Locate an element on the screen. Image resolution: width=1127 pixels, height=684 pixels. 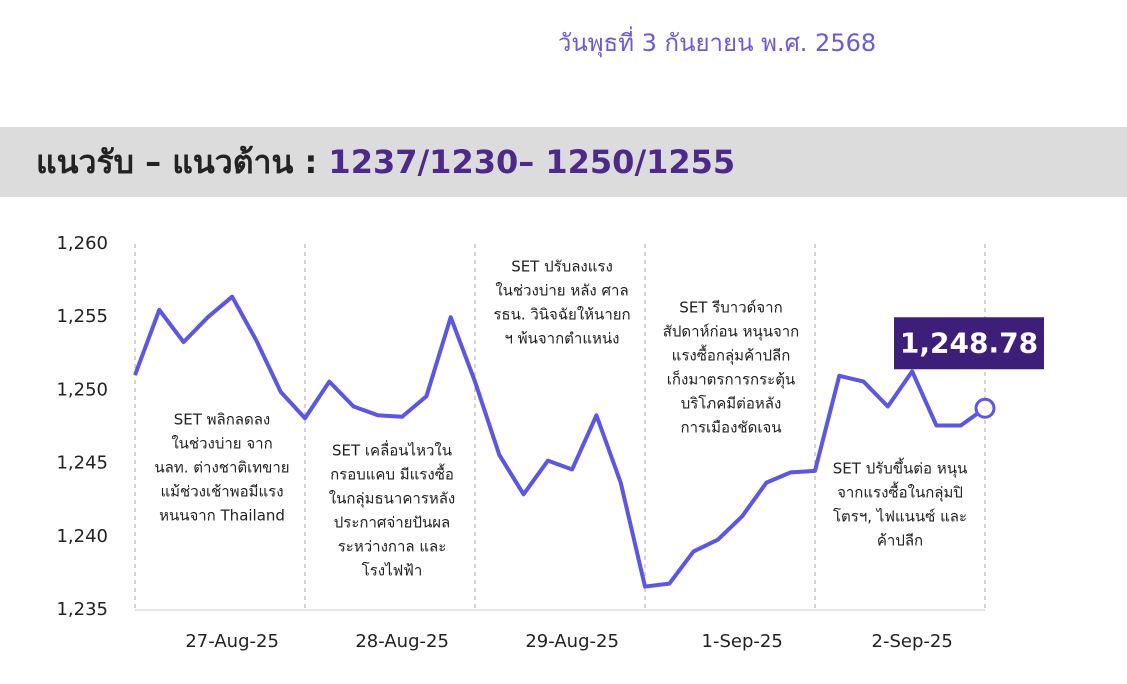
title: แนวรับ – แนวต้าน : 1237/1230– 1250/1255 is located at coordinates (385, 162).